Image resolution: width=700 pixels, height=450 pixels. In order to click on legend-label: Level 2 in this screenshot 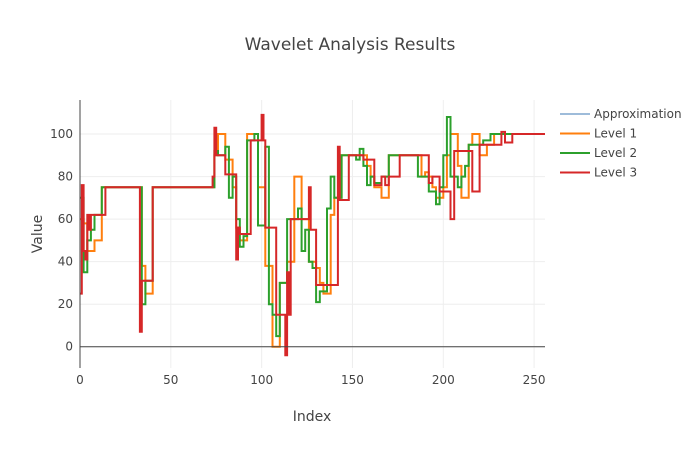, I will do `click(615, 153)`.